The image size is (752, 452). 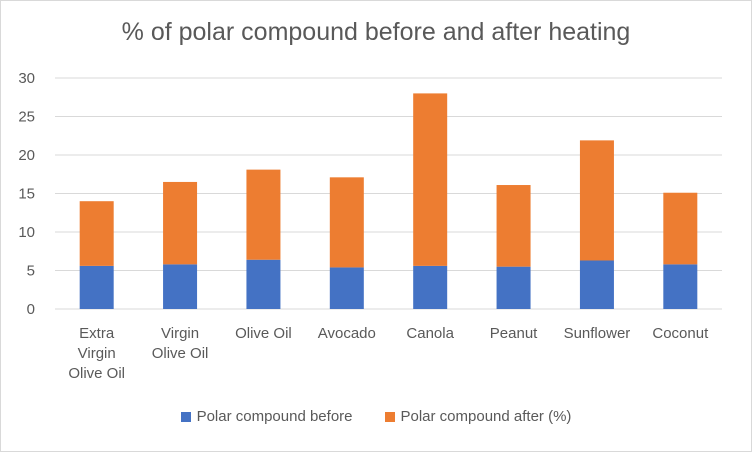 What do you see at coordinates (26, 194) in the screenshot?
I see `y-tick-label: 15` at bounding box center [26, 194].